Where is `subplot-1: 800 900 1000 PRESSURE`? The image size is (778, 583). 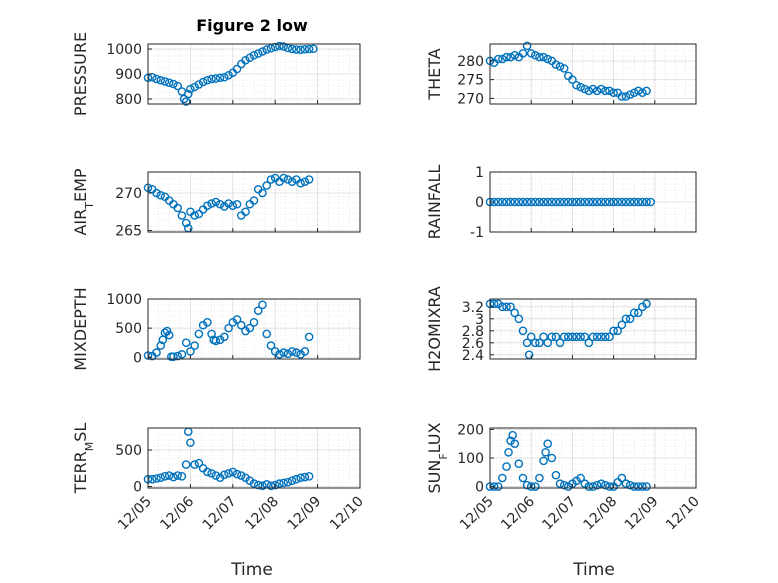
subplot-1: 800 900 1000 PRESSURE is located at coordinates (216, 74).